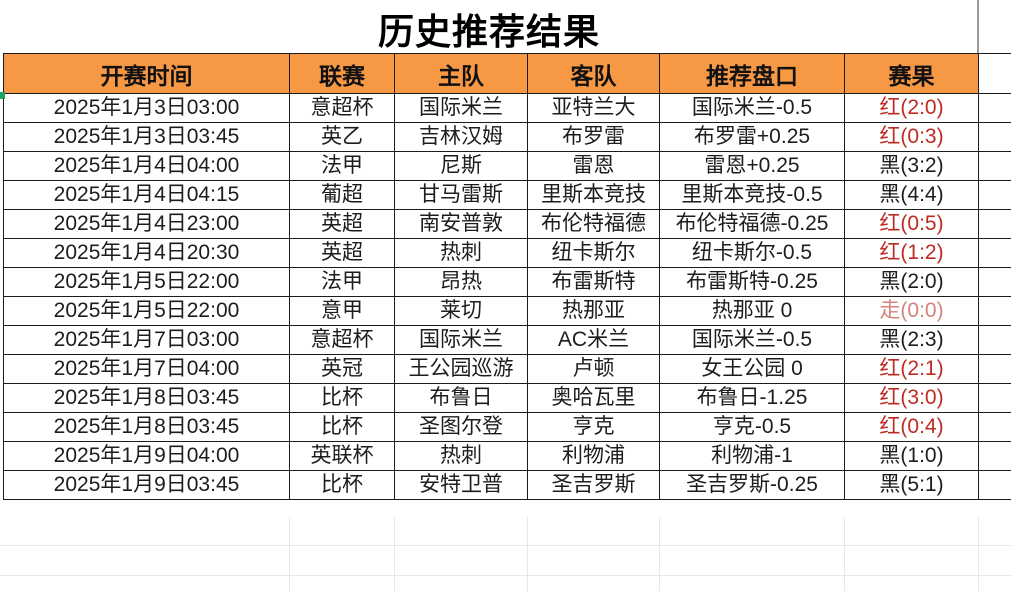 This screenshot has width=1012, height=591. I want to click on cell-home: 安特卫普, so click(461, 485).